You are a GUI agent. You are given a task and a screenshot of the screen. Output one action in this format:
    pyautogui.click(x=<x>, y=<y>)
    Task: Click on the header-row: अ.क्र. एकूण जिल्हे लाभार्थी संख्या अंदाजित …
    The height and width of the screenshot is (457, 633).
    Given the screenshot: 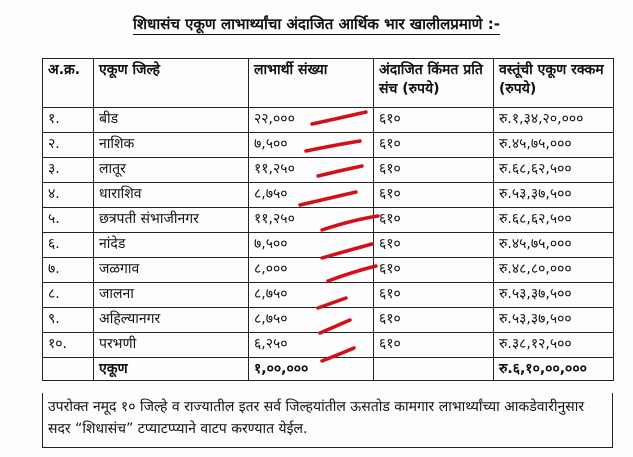 What is the action you would take?
    pyautogui.click(x=328, y=83)
    